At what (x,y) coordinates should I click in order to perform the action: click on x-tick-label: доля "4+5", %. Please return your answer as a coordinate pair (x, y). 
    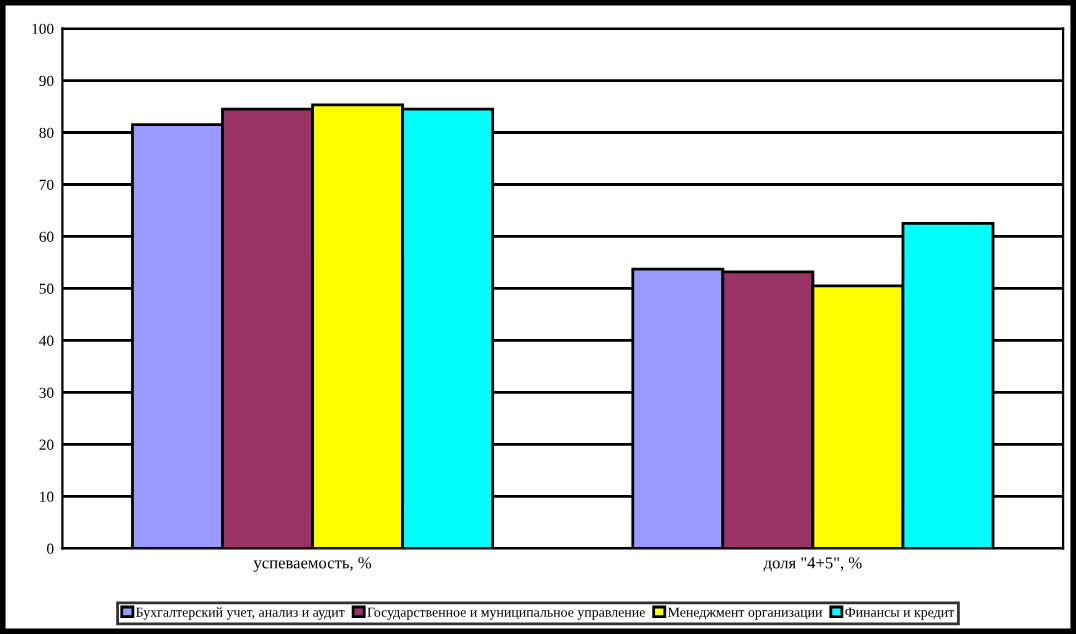
    Looking at the image, I should click on (812, 564).